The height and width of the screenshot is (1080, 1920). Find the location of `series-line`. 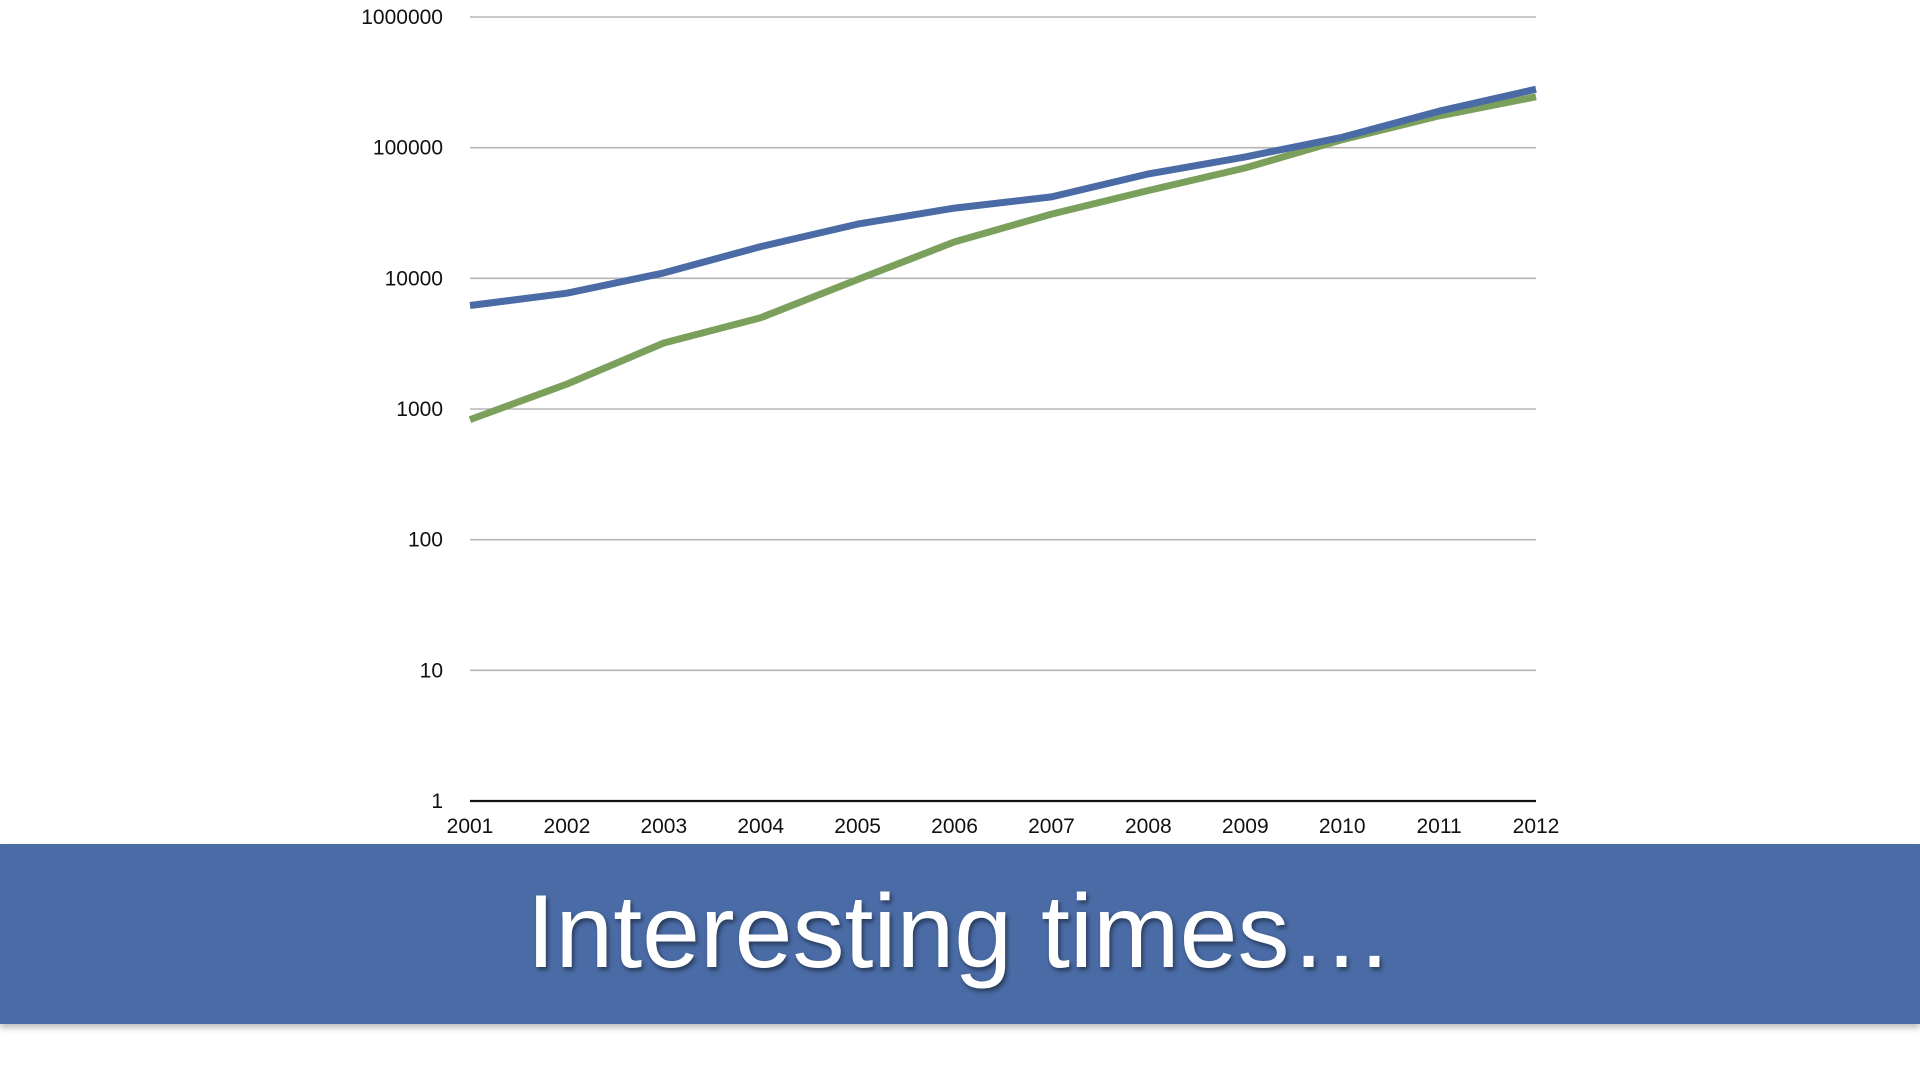

series-line is located at coordinates (1003, 197).